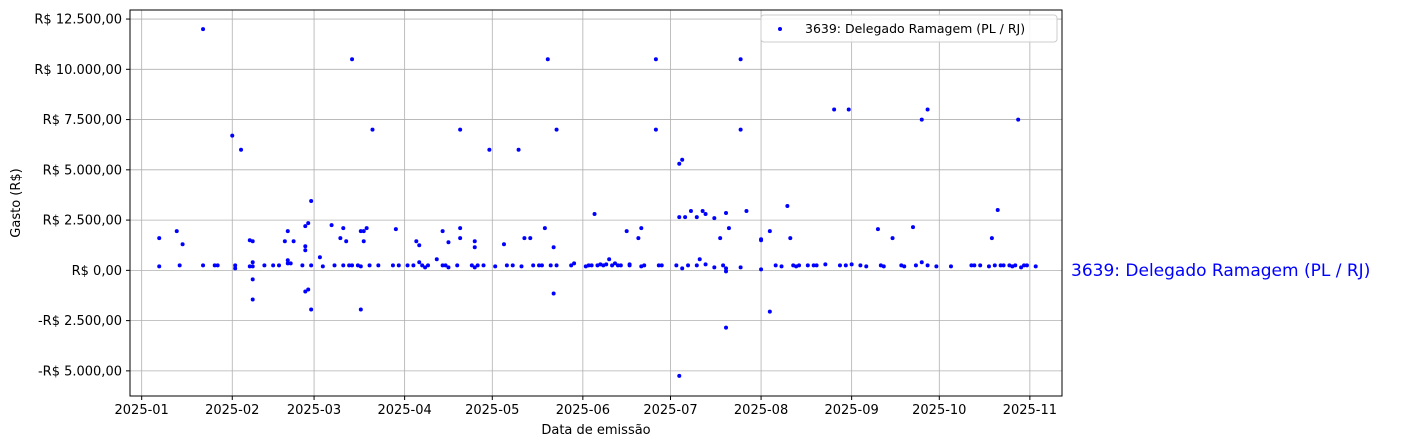 The image size is (1423, 448). What do you see at coordinates (232, 410) in the screenshot?
I see `x-tick-label: 2025-02` at bounding box center [232, 410].